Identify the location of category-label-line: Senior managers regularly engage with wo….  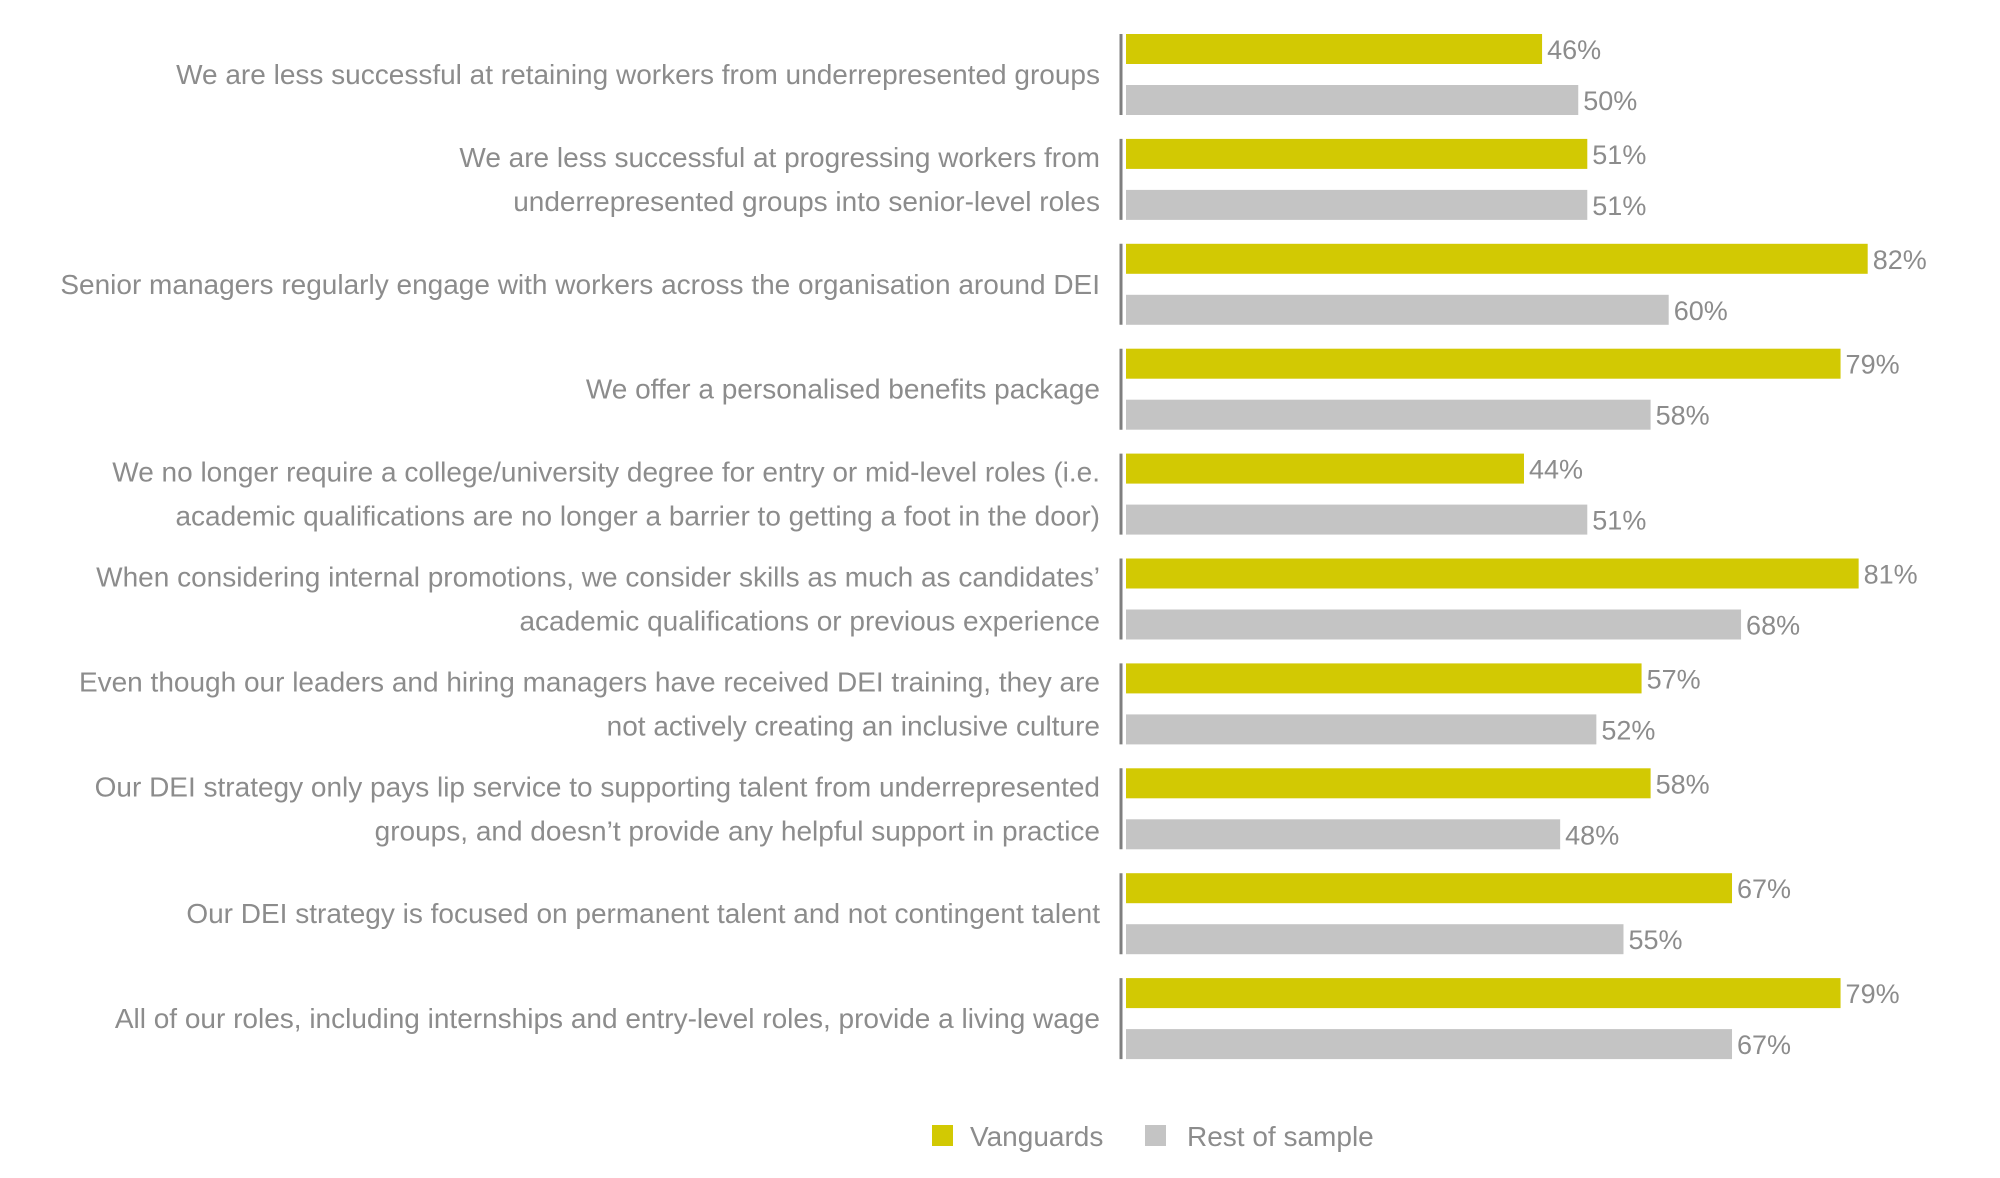
(580, 284).